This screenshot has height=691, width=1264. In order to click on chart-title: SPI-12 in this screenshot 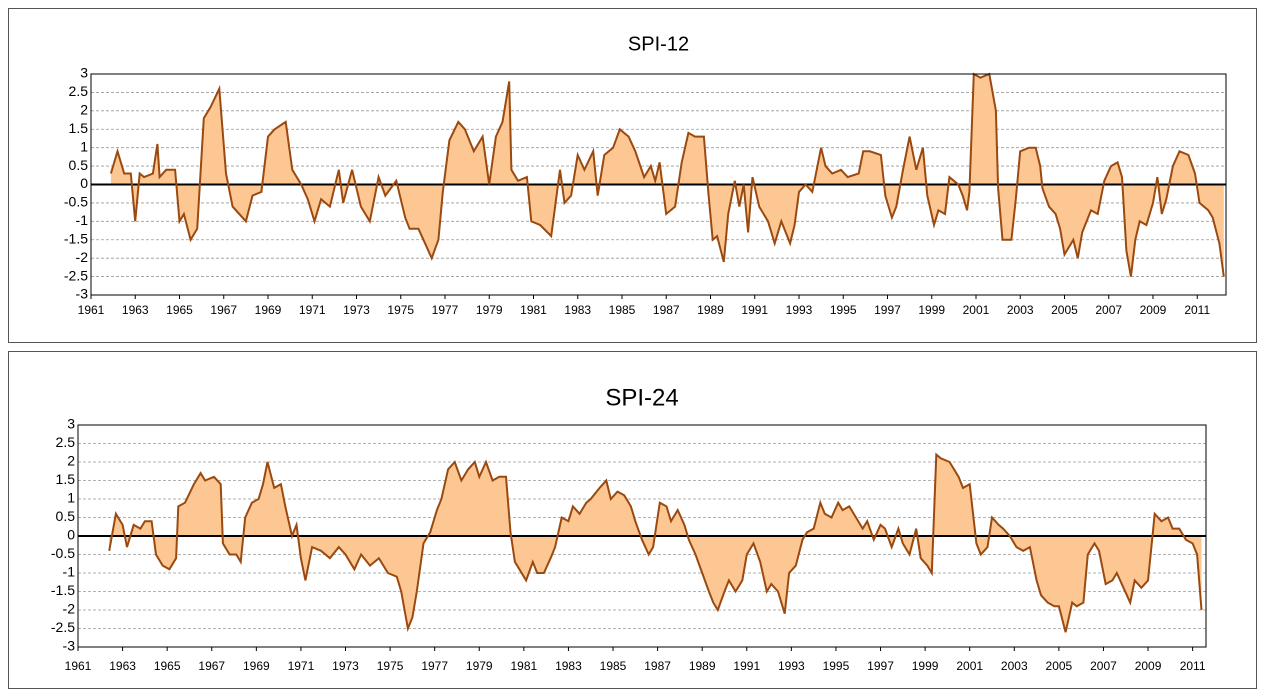, I will do `click(658, 44)`.